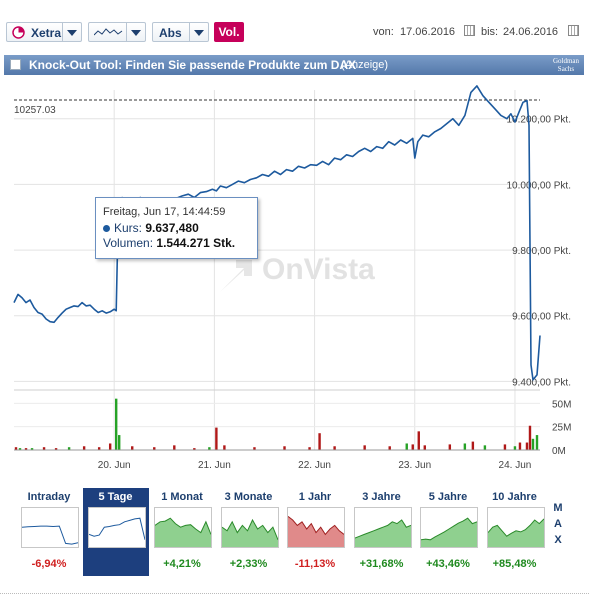  What do you see at coordinates (381, 564) in the screenshot?
I see `period-change: +31,68%` at bounding box center [381, 564].